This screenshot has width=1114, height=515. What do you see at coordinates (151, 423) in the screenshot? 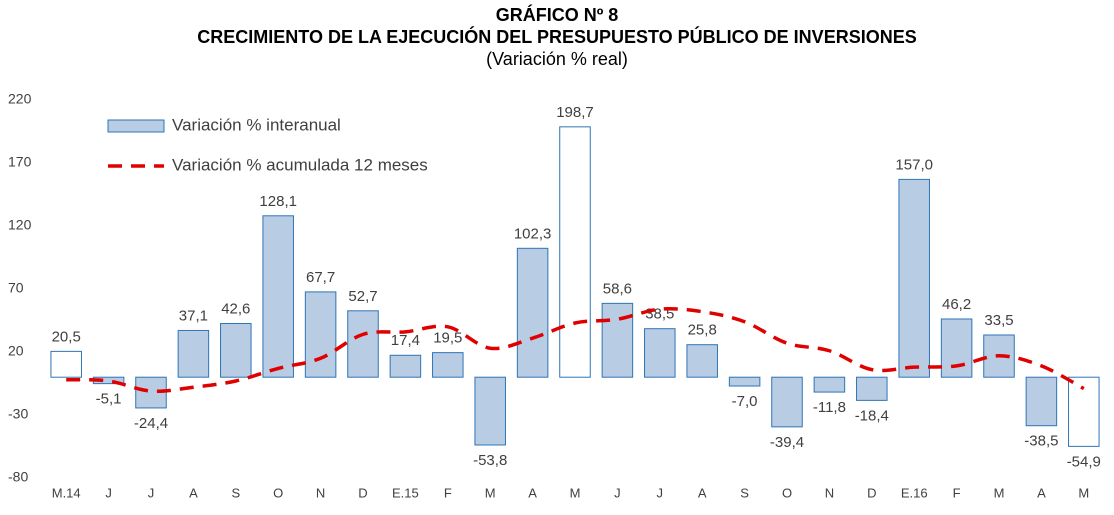
I see `value-label: -24,4` at bounding box center [151, 423].